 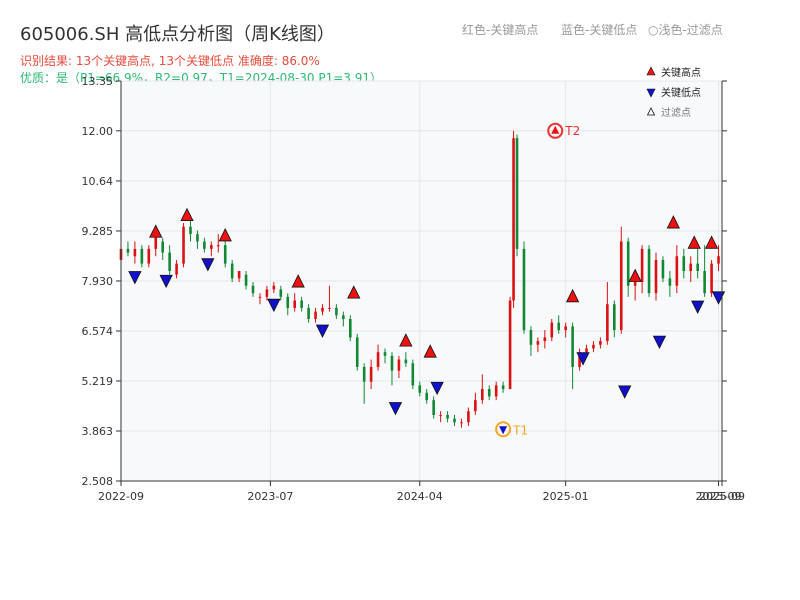 I want to click on chart-title: 605006.SH 高低点分析图（周K线图）, so click(x=177, y=34).